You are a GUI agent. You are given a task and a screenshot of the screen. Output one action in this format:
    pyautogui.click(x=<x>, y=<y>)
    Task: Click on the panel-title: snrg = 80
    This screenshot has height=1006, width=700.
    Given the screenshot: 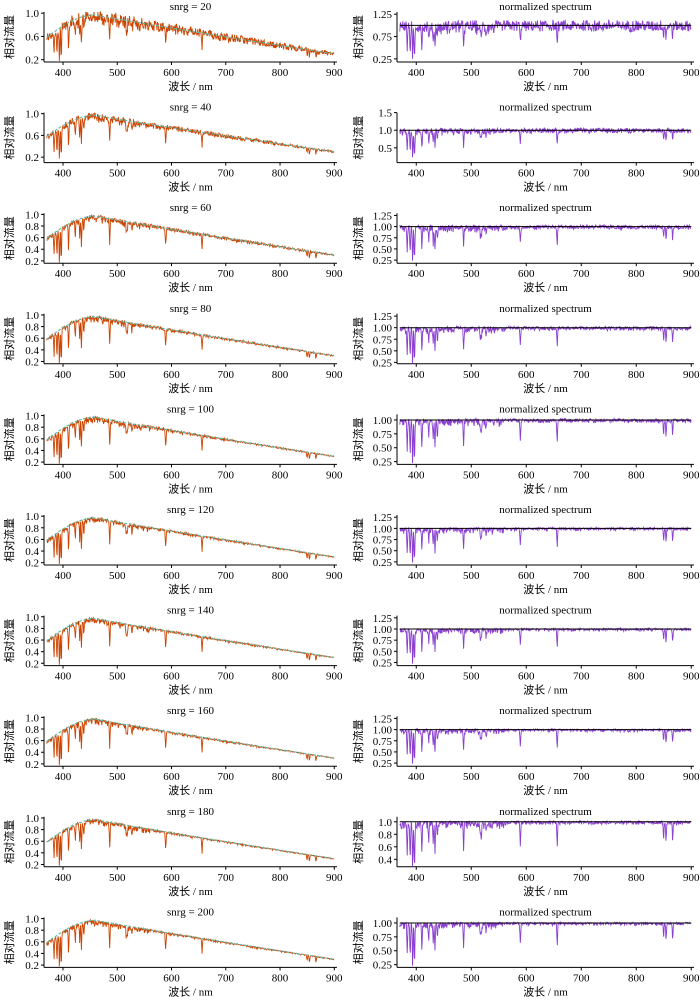 What is the action you would take?
    pyautogui.click(x=191, y=309)
    